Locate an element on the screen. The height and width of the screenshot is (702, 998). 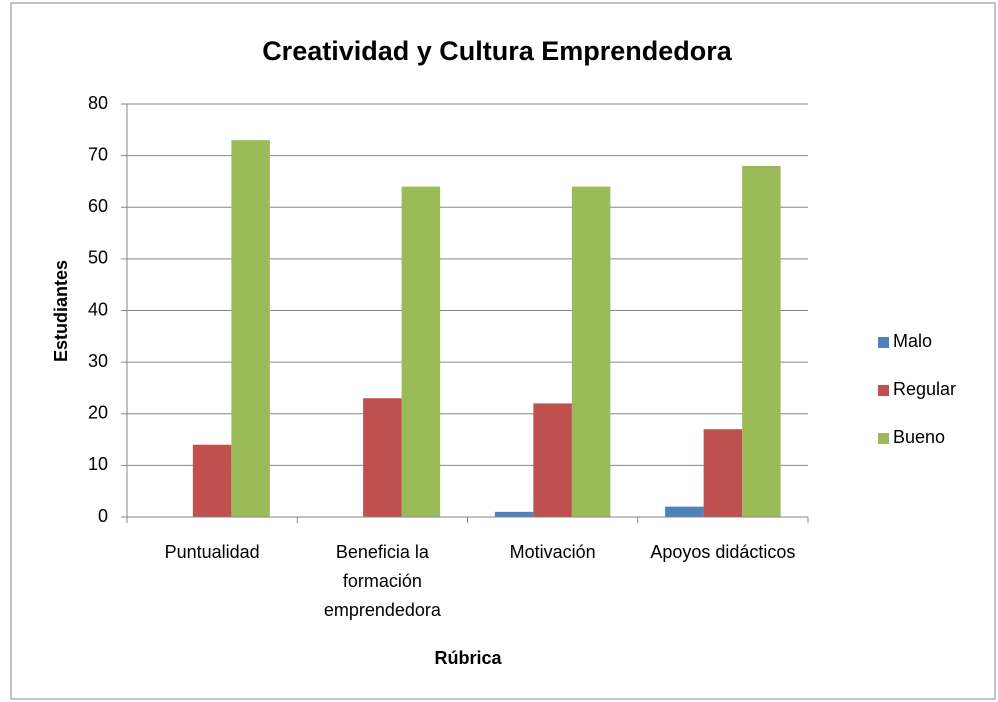
y-tick-label: 10 is located at coordinates (98, 464).